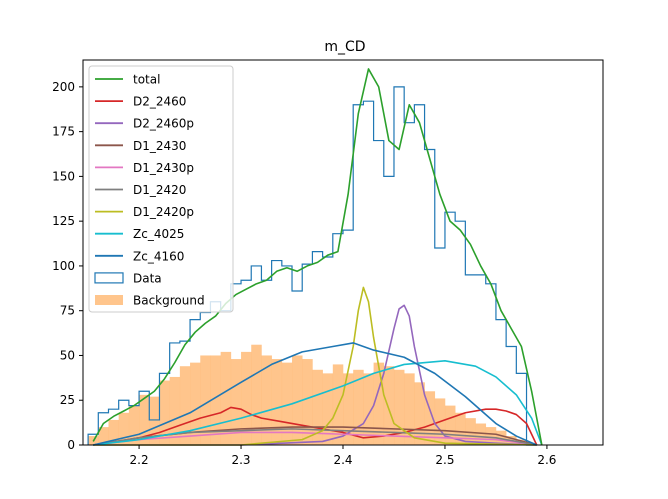 This screenshot has width=668, height=499. Describe the element at coordinates (63, 176) in the screenshot. I see `y-tick-label: 150` at that location.